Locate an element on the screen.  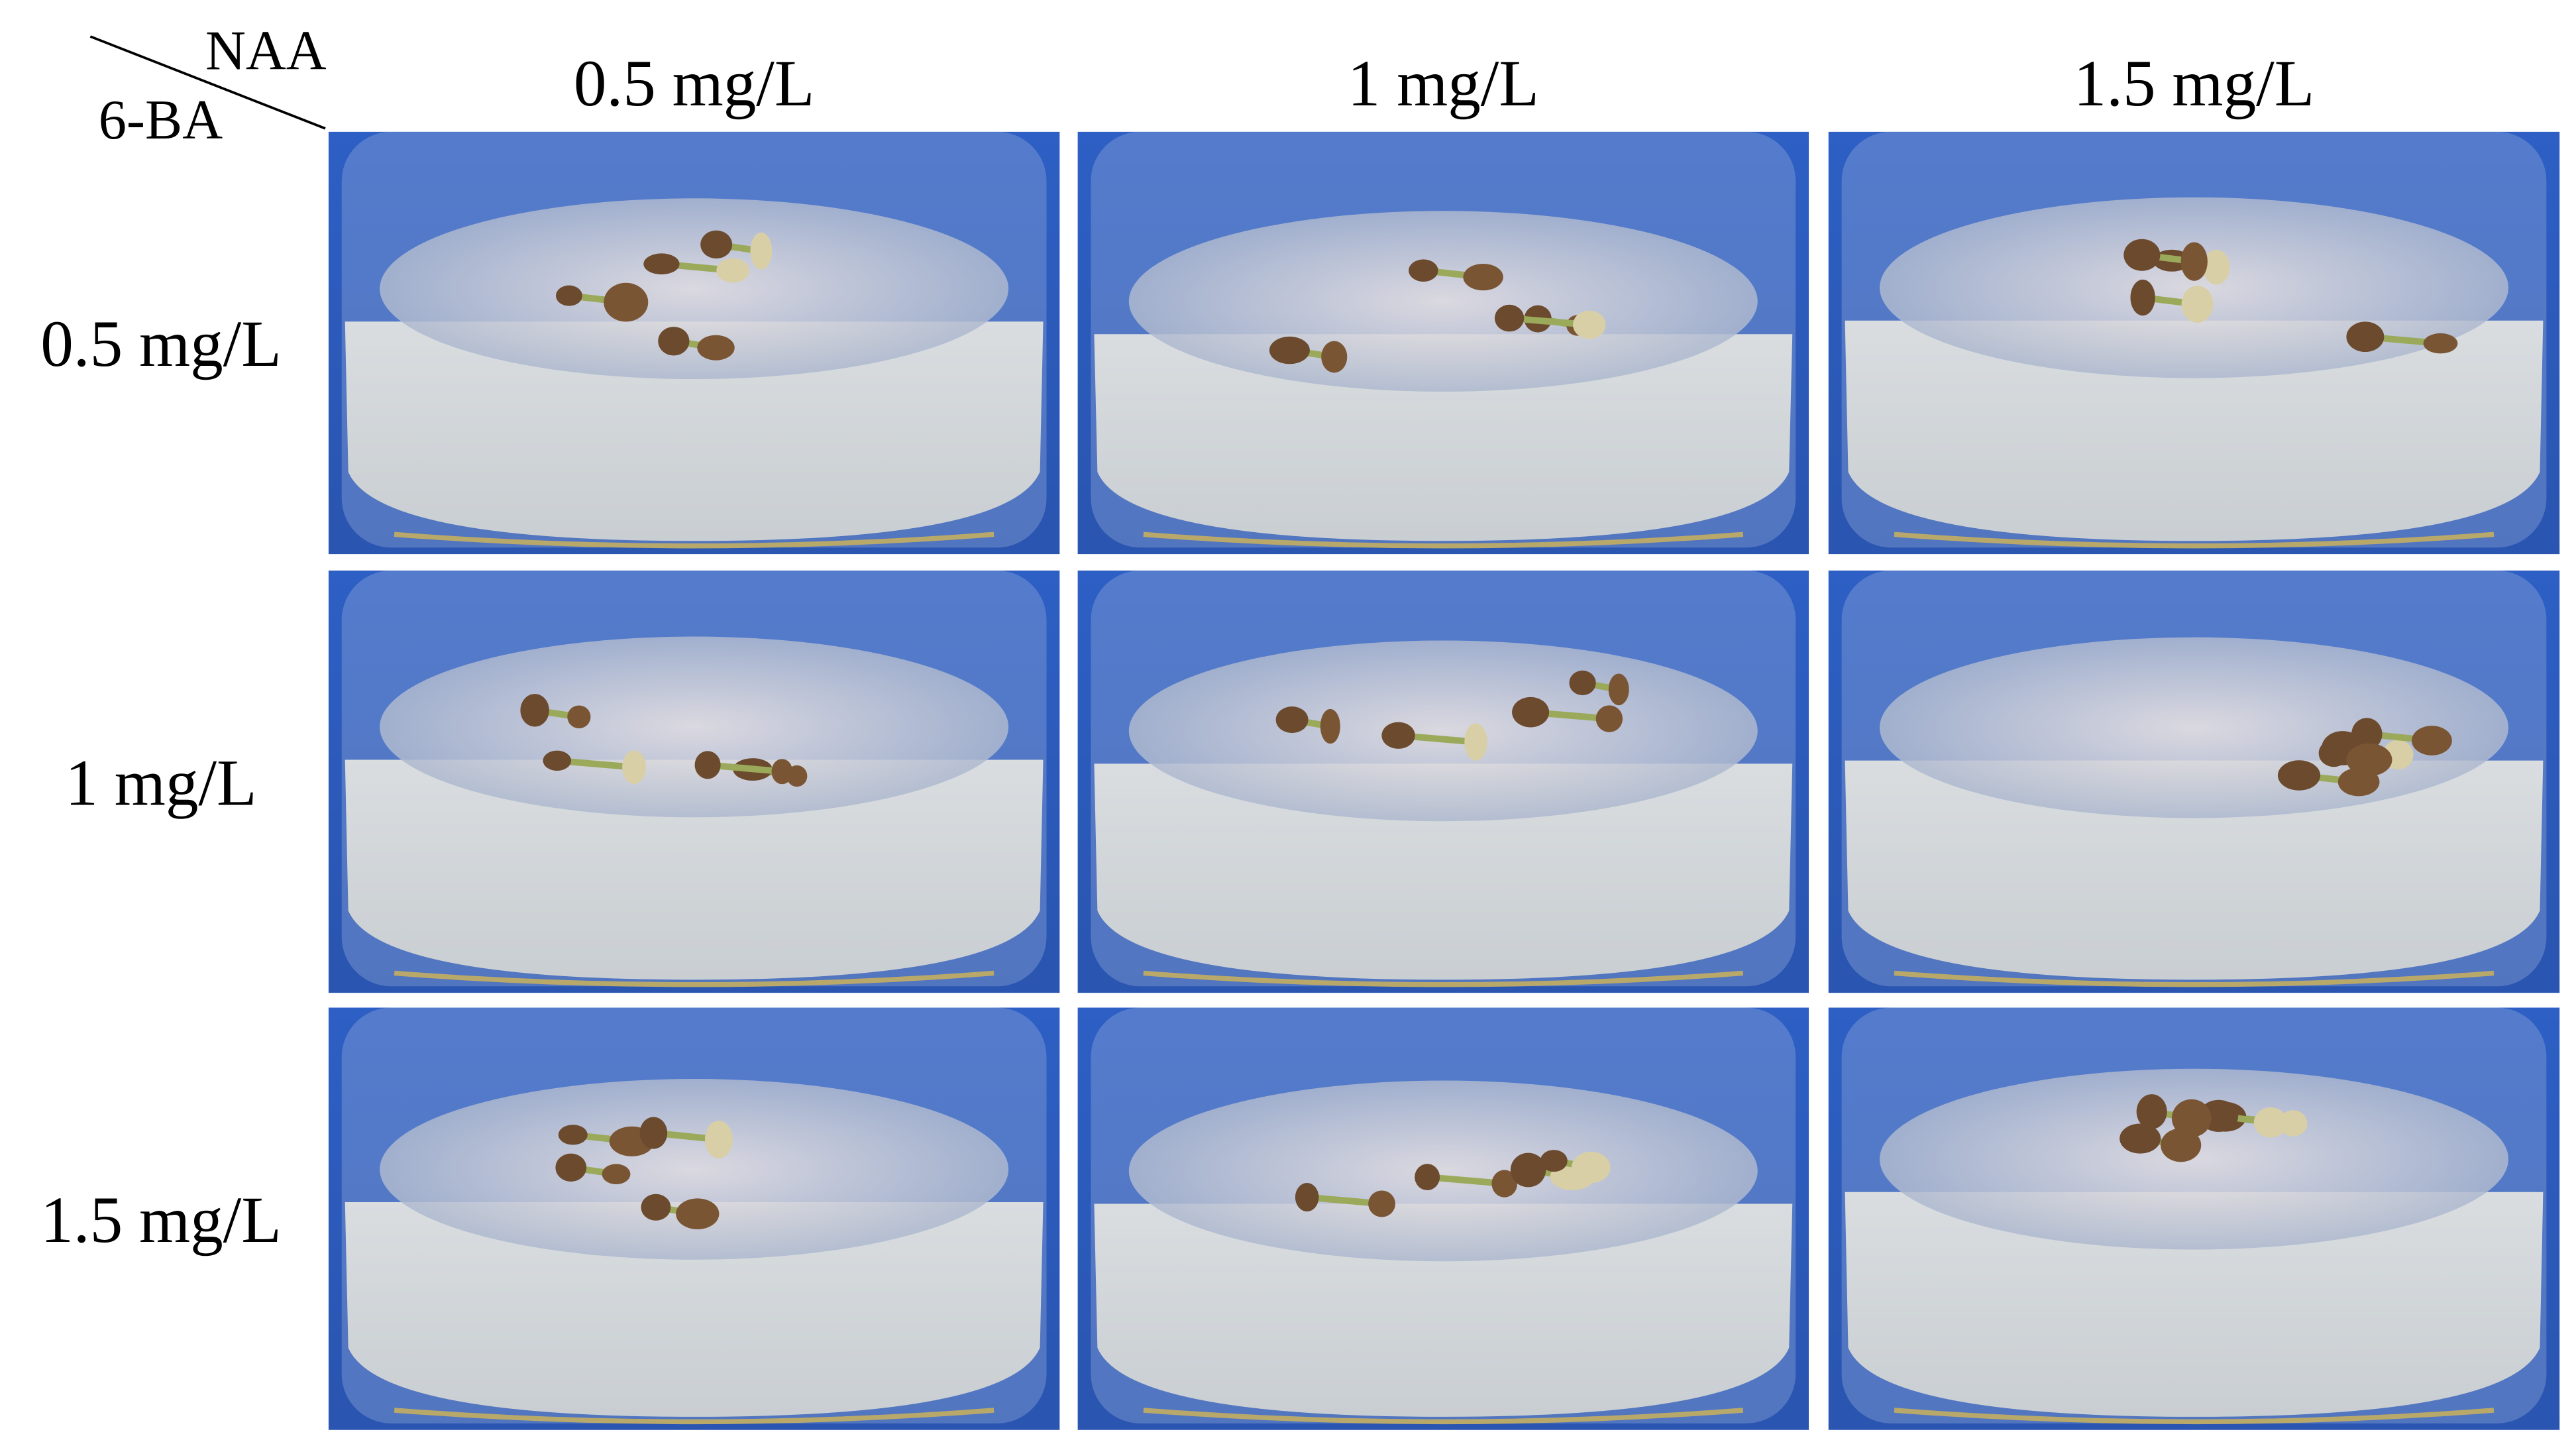
column-label: 1.5 mg/L is located at coordinates (2194, 84).